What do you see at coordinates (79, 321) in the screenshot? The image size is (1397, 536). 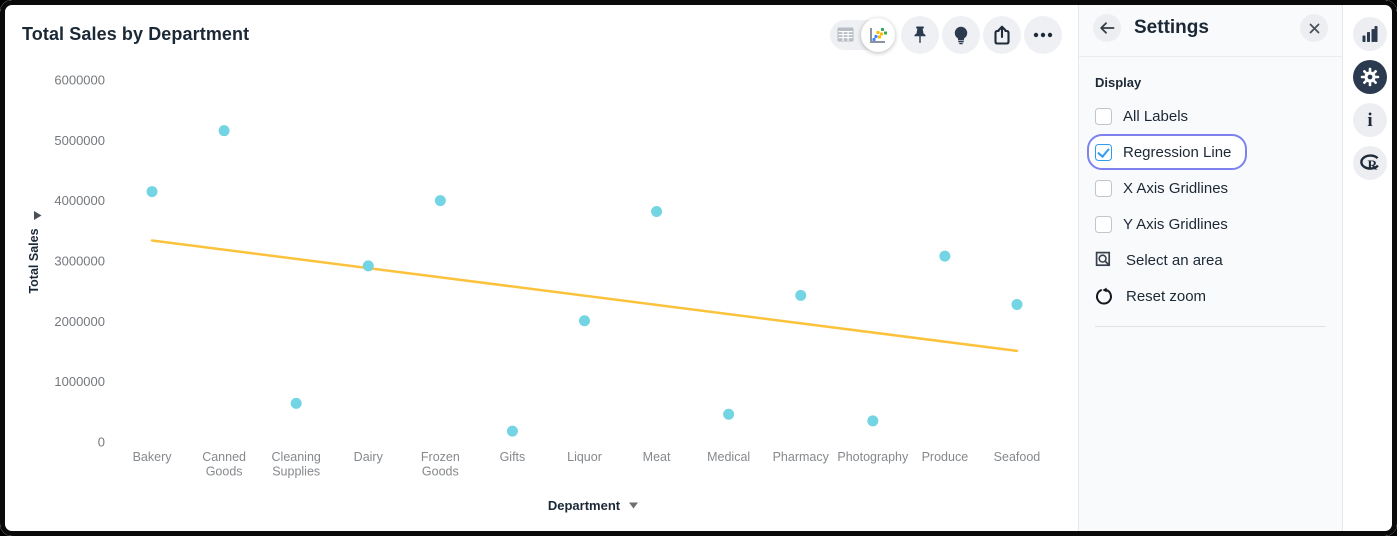 I see `y-tick-label: 2000000` at bounding box center [79, 321].